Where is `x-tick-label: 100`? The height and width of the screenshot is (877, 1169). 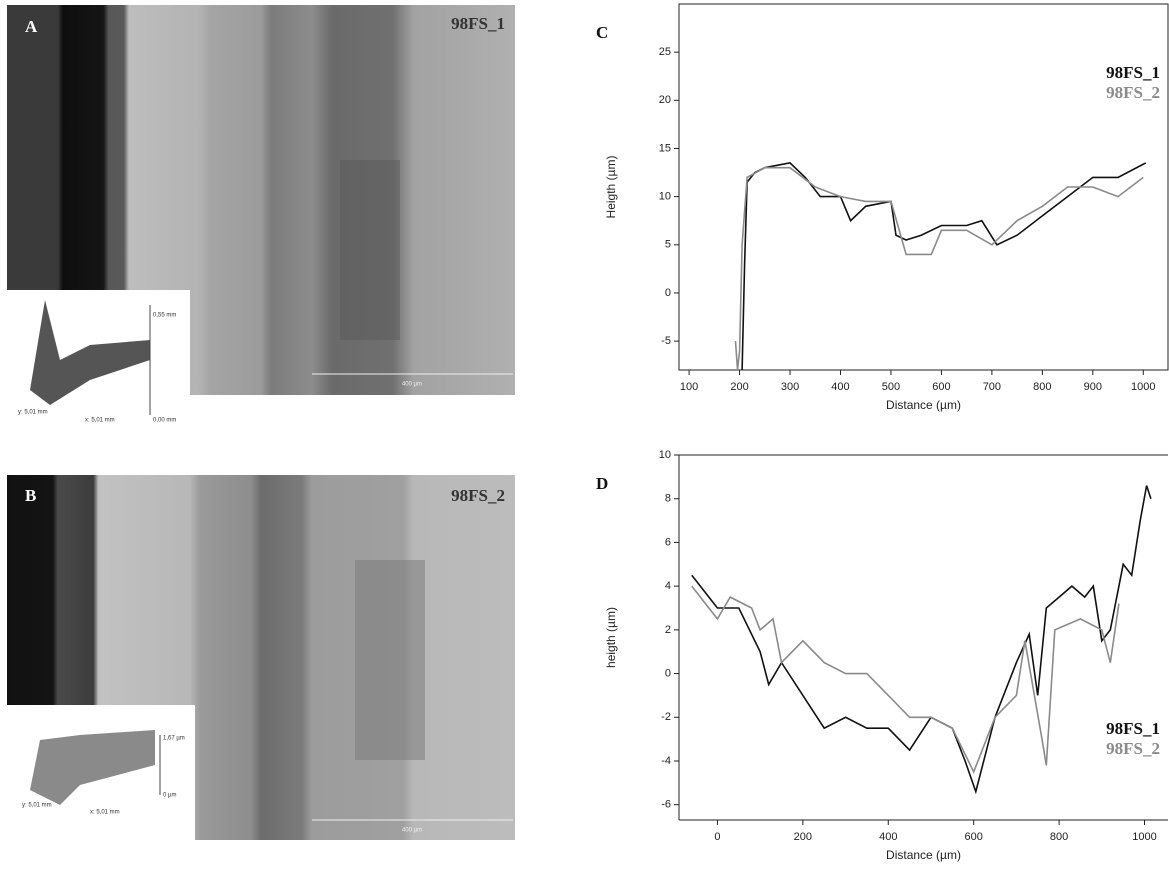 x-tick-label: 100 is located at coordinates (689, 387).